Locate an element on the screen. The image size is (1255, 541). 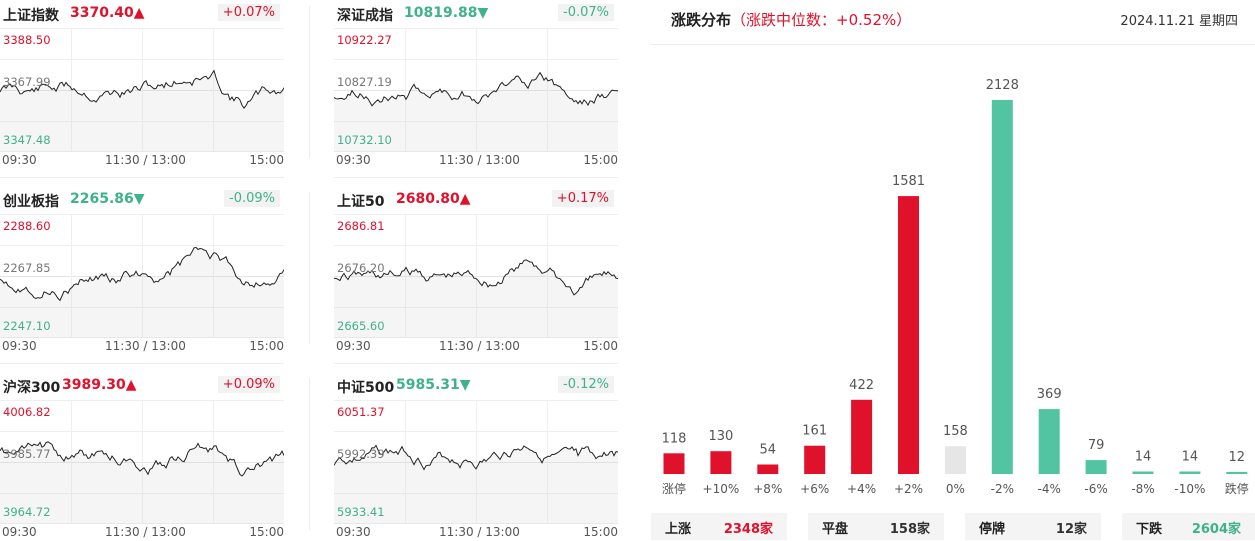
index-change-badge: +0.07% is located at coordinates (248, 12).